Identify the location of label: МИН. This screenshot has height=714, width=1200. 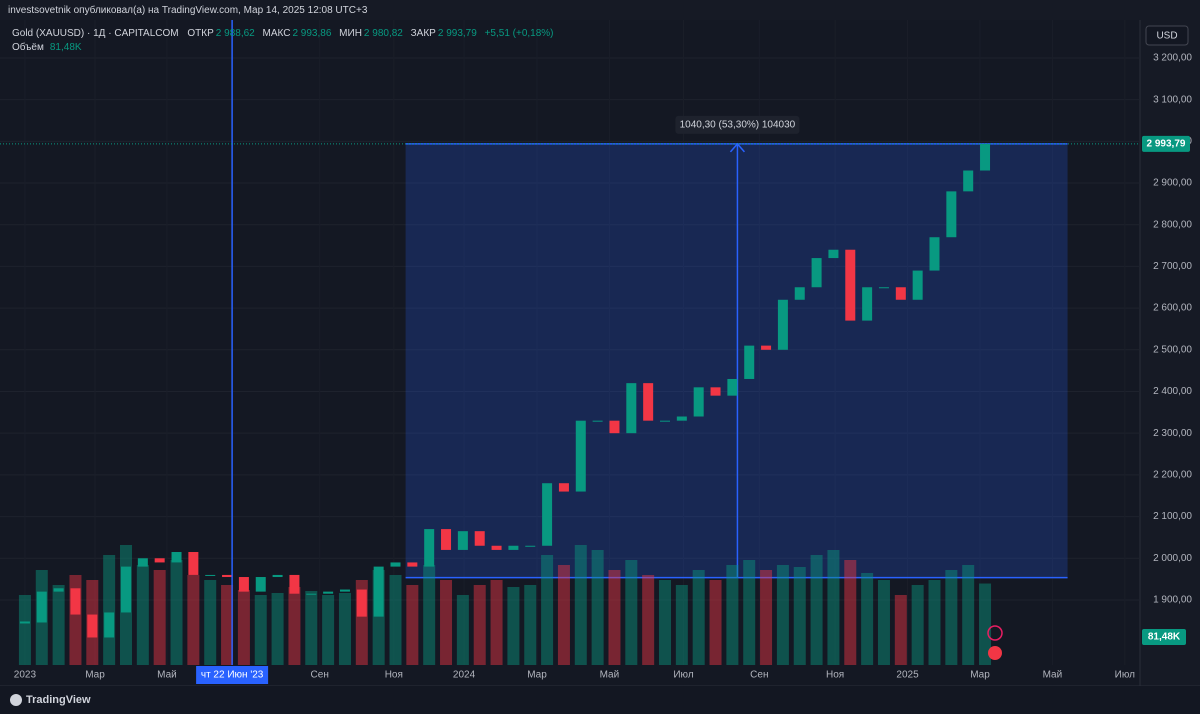
(350, 33).